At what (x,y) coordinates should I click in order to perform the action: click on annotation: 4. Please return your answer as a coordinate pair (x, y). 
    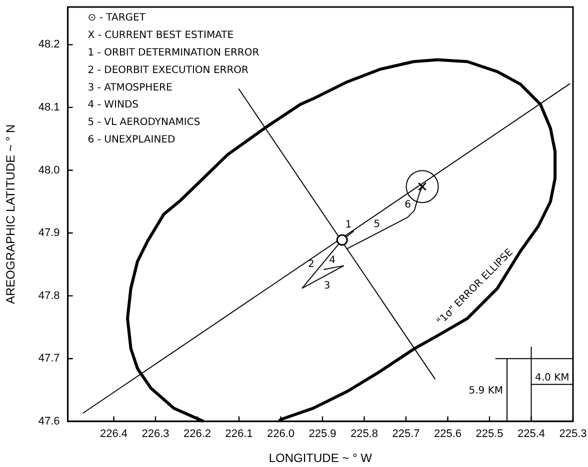
    Looking at the image, I should click on (332, 260).